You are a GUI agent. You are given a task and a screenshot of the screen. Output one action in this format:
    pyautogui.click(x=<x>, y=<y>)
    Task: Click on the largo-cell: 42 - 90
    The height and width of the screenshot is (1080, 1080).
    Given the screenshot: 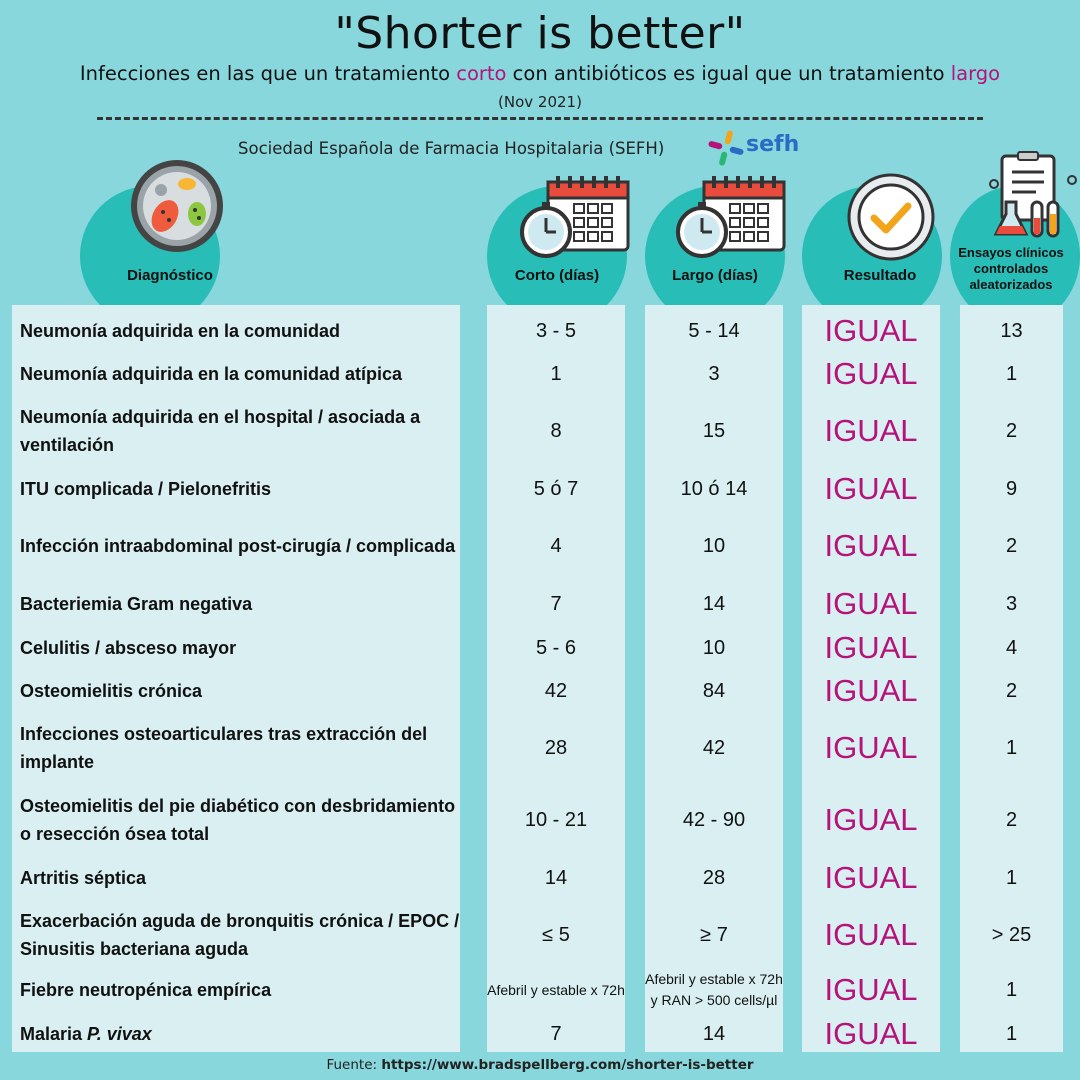 What is the action you would take?
    pyautogui.click(x=714, y=819)
    